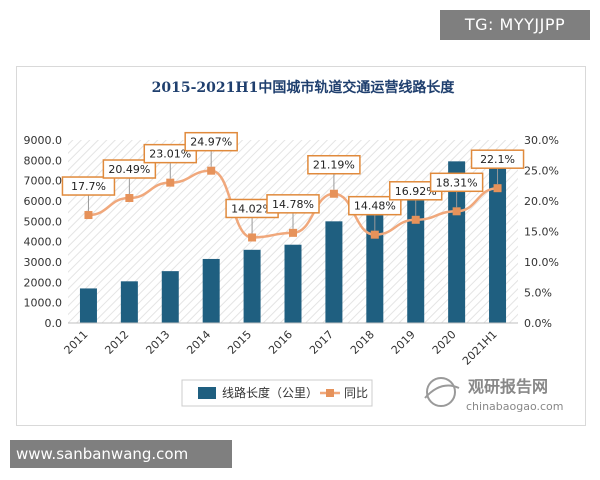  Describe the element at coordinates (538, 293) in the screenshot. I see `y-right-tick-label: 5.0%` at that location.